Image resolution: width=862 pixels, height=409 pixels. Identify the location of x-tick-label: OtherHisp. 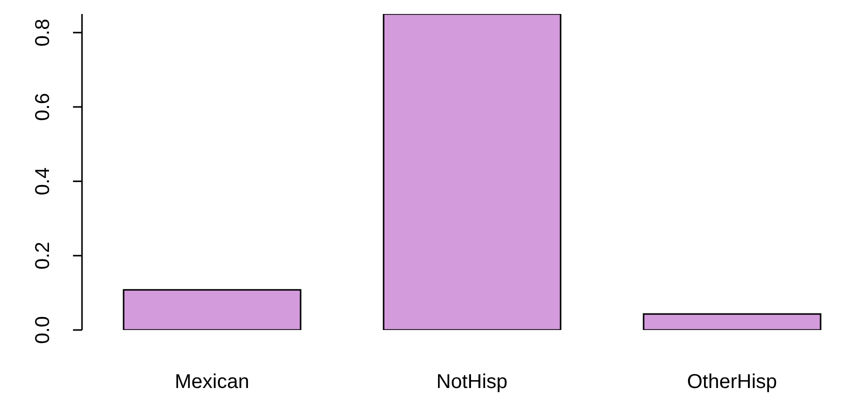
(732, 382).